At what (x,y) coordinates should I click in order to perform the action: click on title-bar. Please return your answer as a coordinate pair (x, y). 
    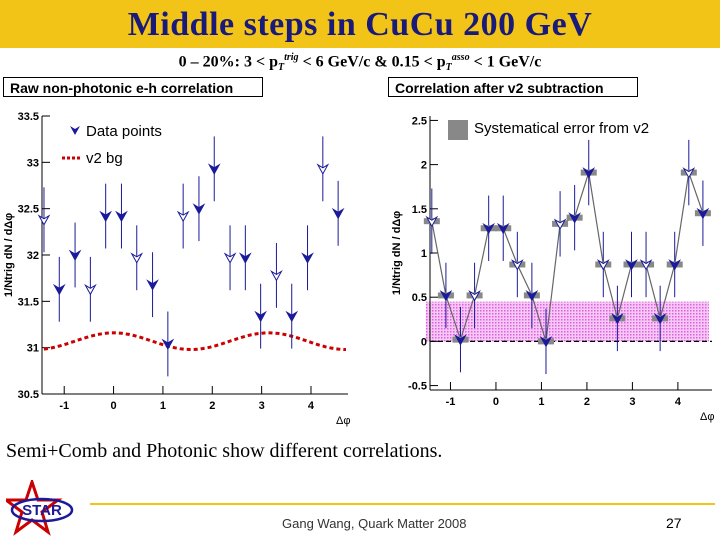
    Looking at the image, I should click on (360, 24).